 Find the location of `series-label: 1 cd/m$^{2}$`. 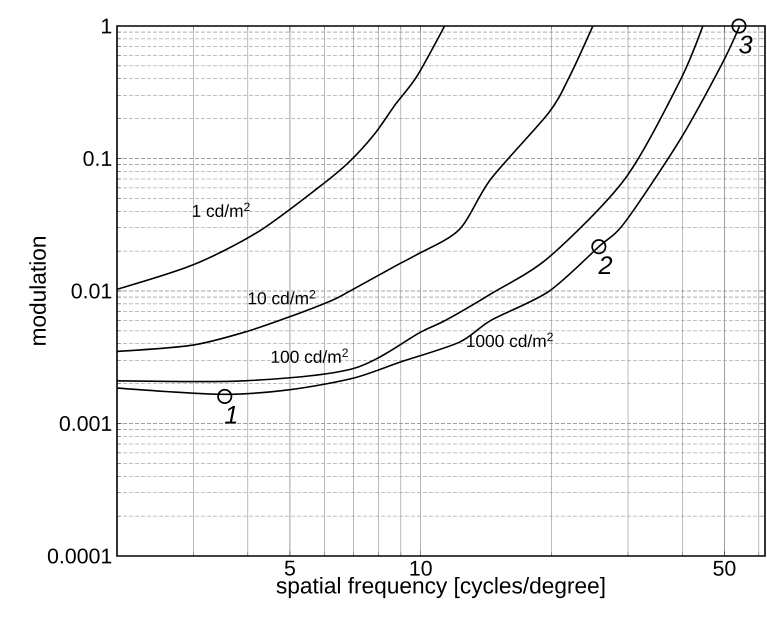

series-label: 1 cd/m$^{2}$ is located at coordinates (221, 210).